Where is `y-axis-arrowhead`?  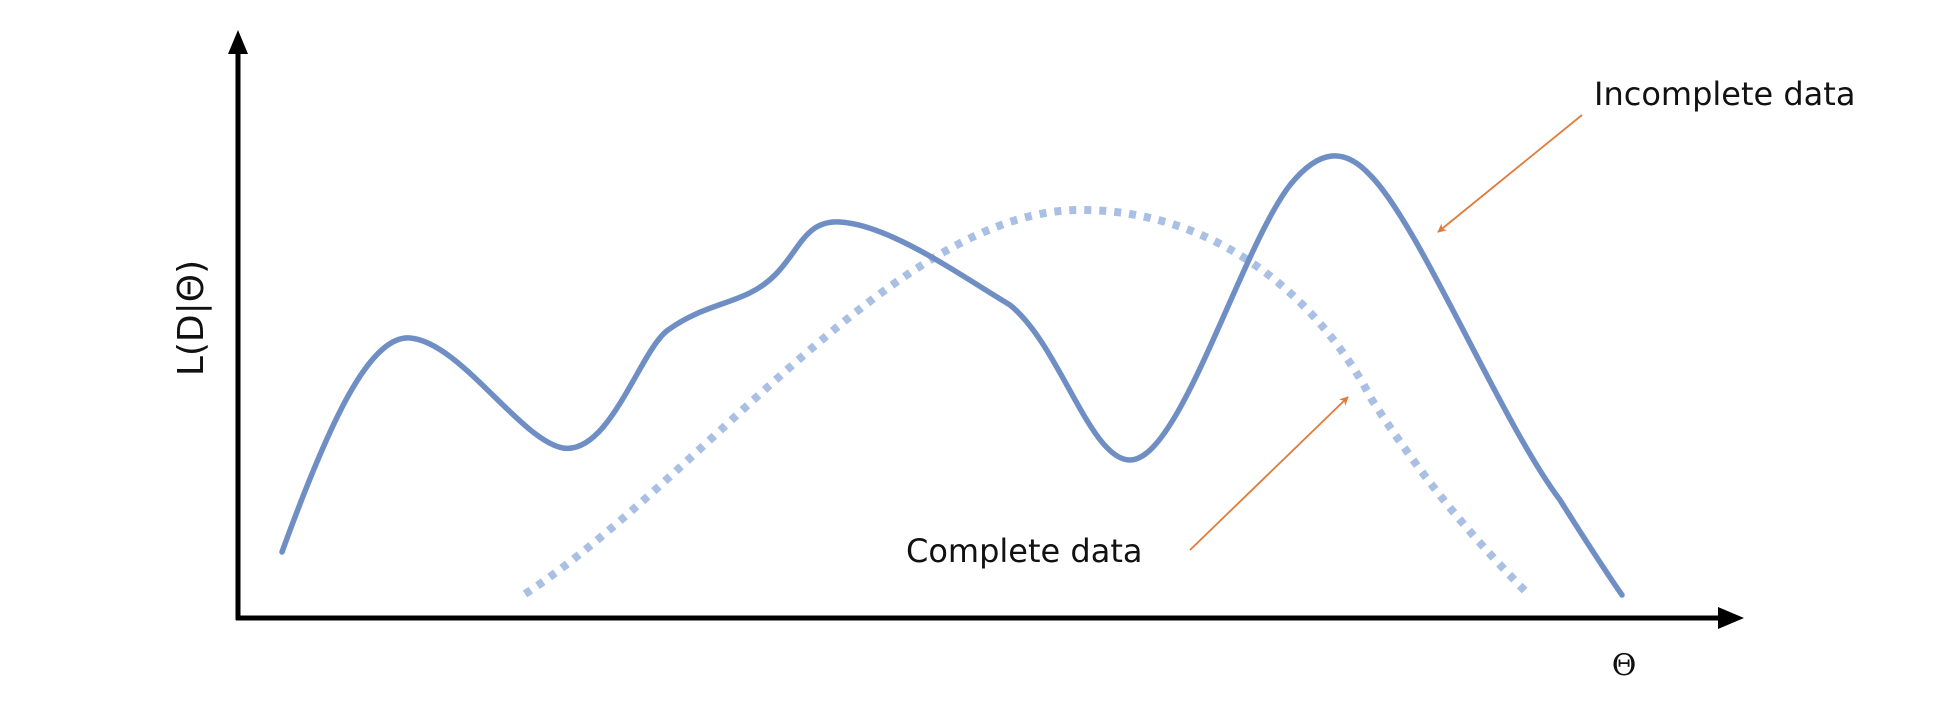
y-axis-arrowhead is located at coordinates (238, 42).